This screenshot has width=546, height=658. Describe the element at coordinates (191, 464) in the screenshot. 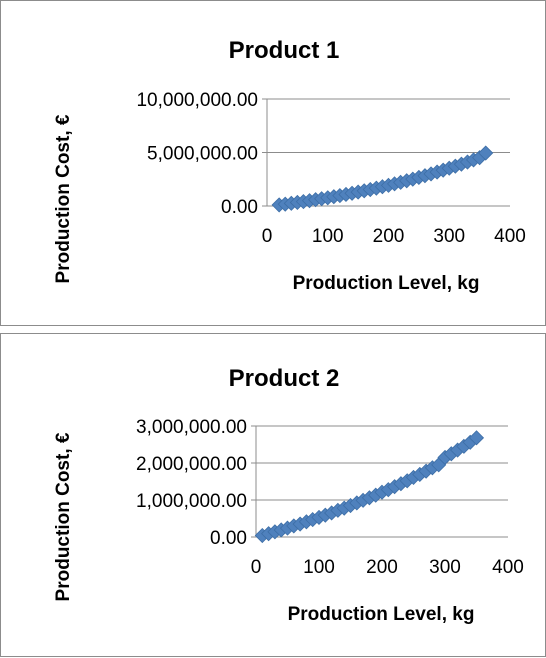

I see `y-tick-label: 2,000,000.00` at that location.